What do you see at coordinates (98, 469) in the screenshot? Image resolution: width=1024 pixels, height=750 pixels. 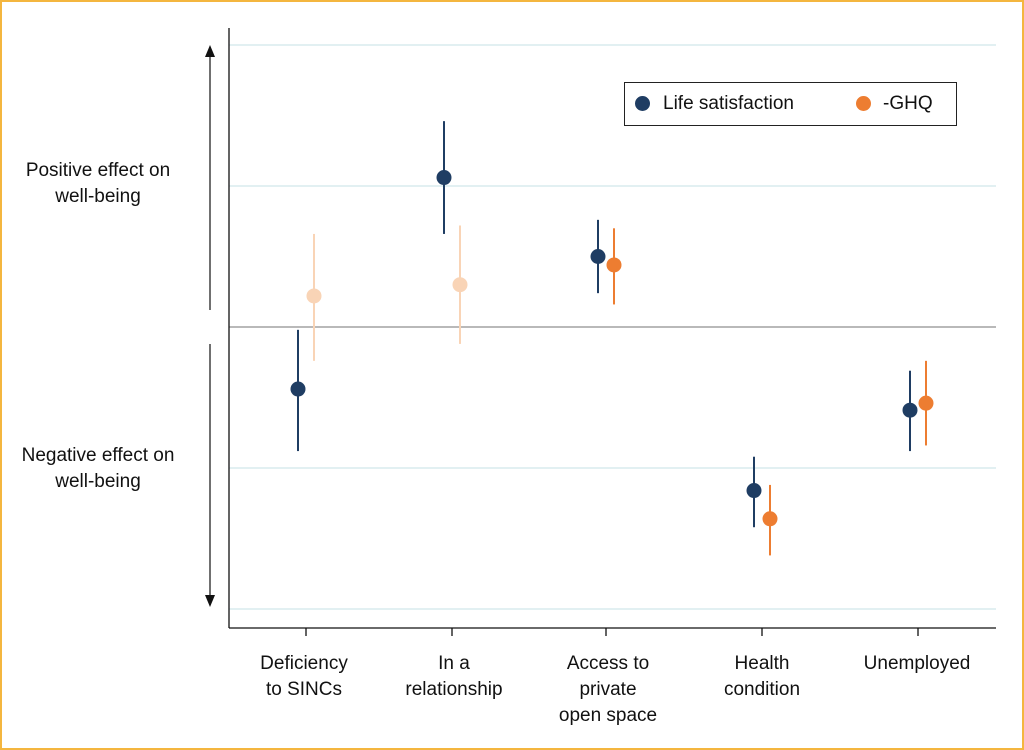 I see `negative-effect-label: Negative effect on well-being` at bounding box center [98, 469].